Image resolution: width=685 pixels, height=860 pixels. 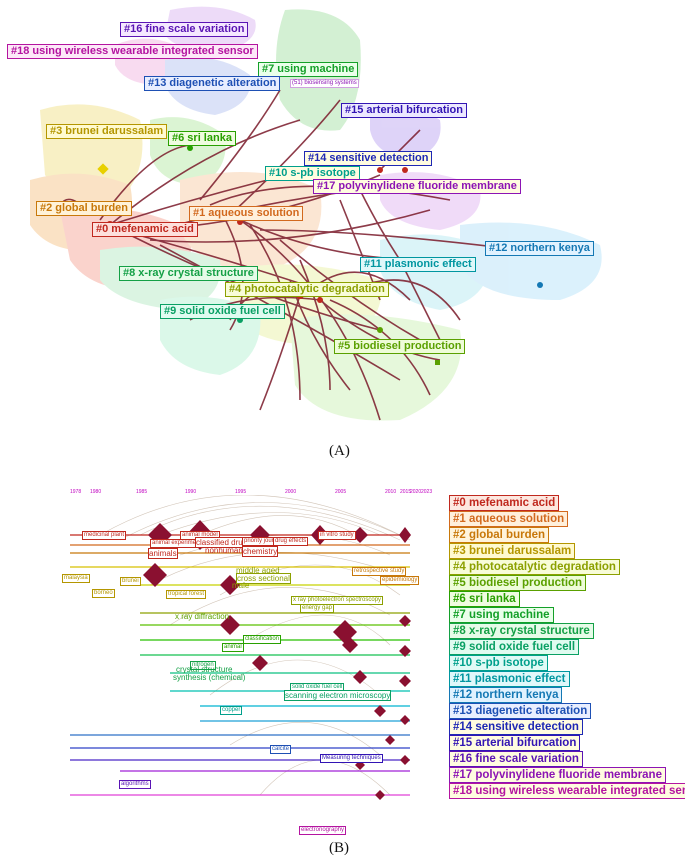 I want to click on node-label-crystal-structure: crystal structure, so click(x=204, y=669).